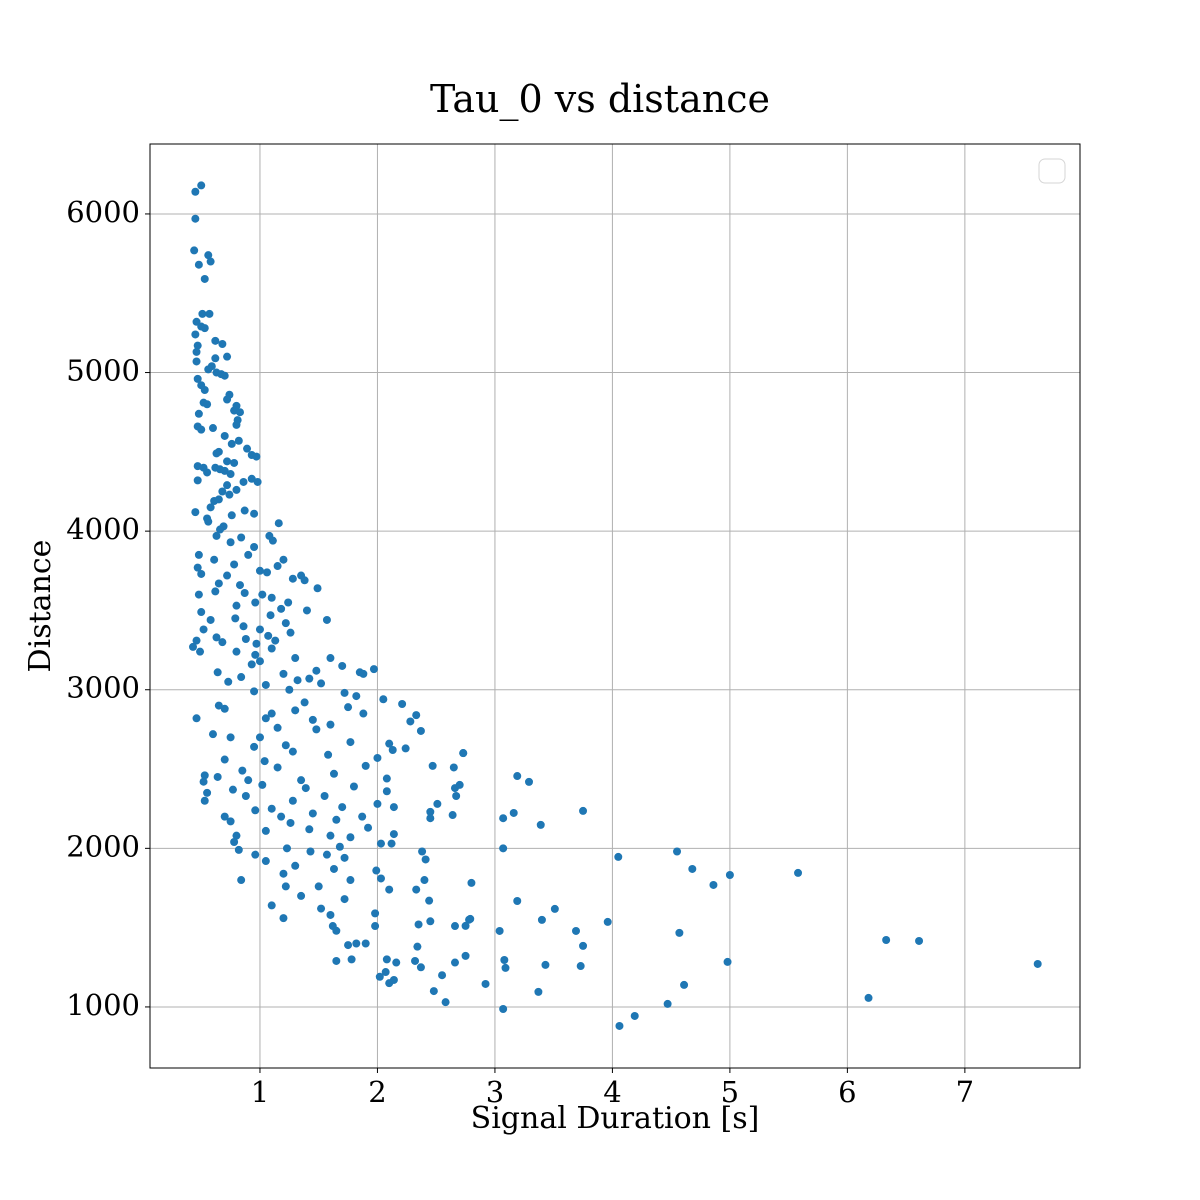 This screenshot has width=1200, height=1200. Describe the element at coordinates (377, 1092) in the screenshot. I see `x-tick-label: 2` at that location.